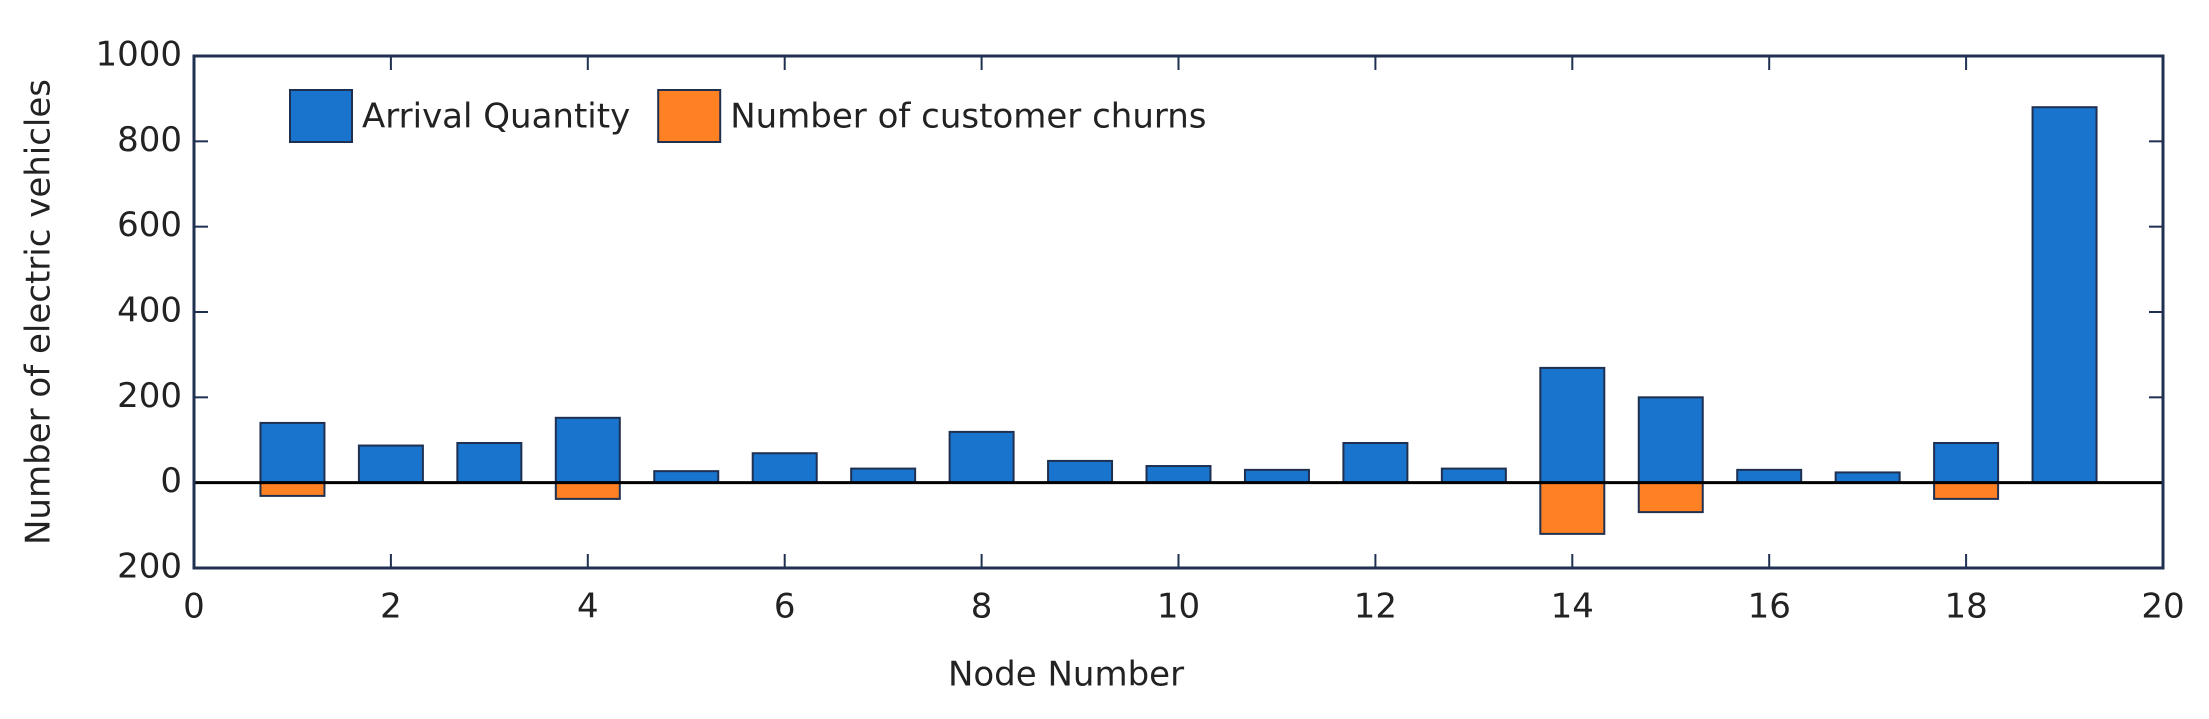 The height and width of the screenshot is (719, 2209). What do you see at coordinates (39, 312) in the screenshot?
I see `y-axis-label: Number of electric vehicles` at bounding box center [39, 312].